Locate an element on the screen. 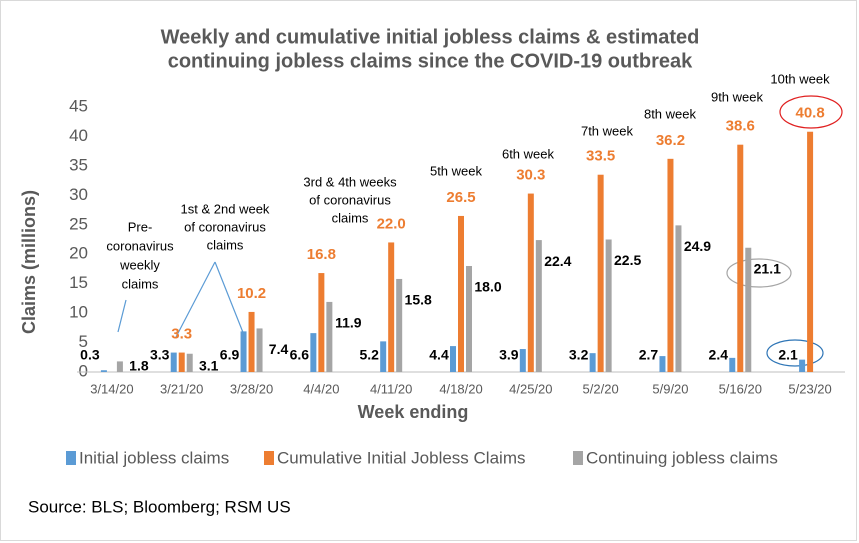  annotation: coronavirus is located at coordinates (140, 245).